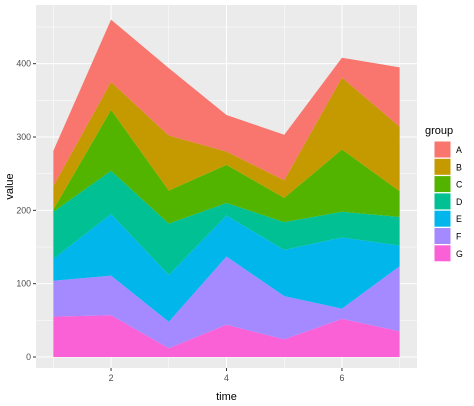 This screenshot has height=406, width=474. I want to click on y-tick-label: 0, so click(28, 357).